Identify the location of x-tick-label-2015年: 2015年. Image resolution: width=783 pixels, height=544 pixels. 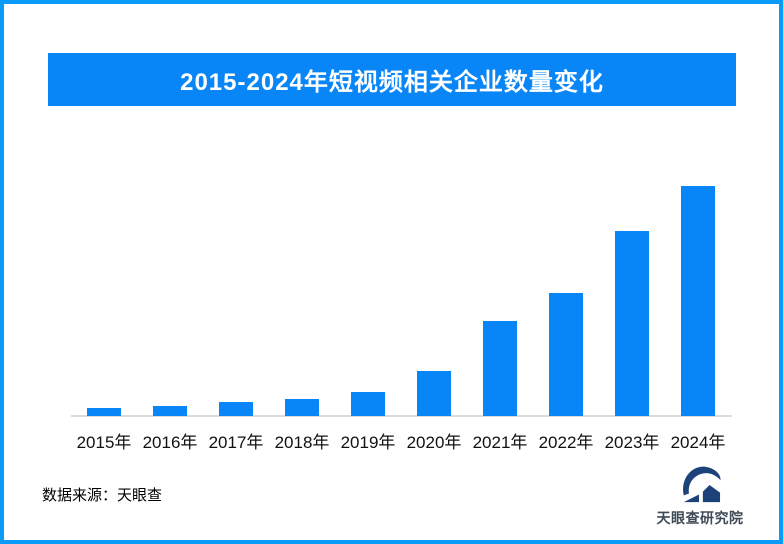
(104, 442).